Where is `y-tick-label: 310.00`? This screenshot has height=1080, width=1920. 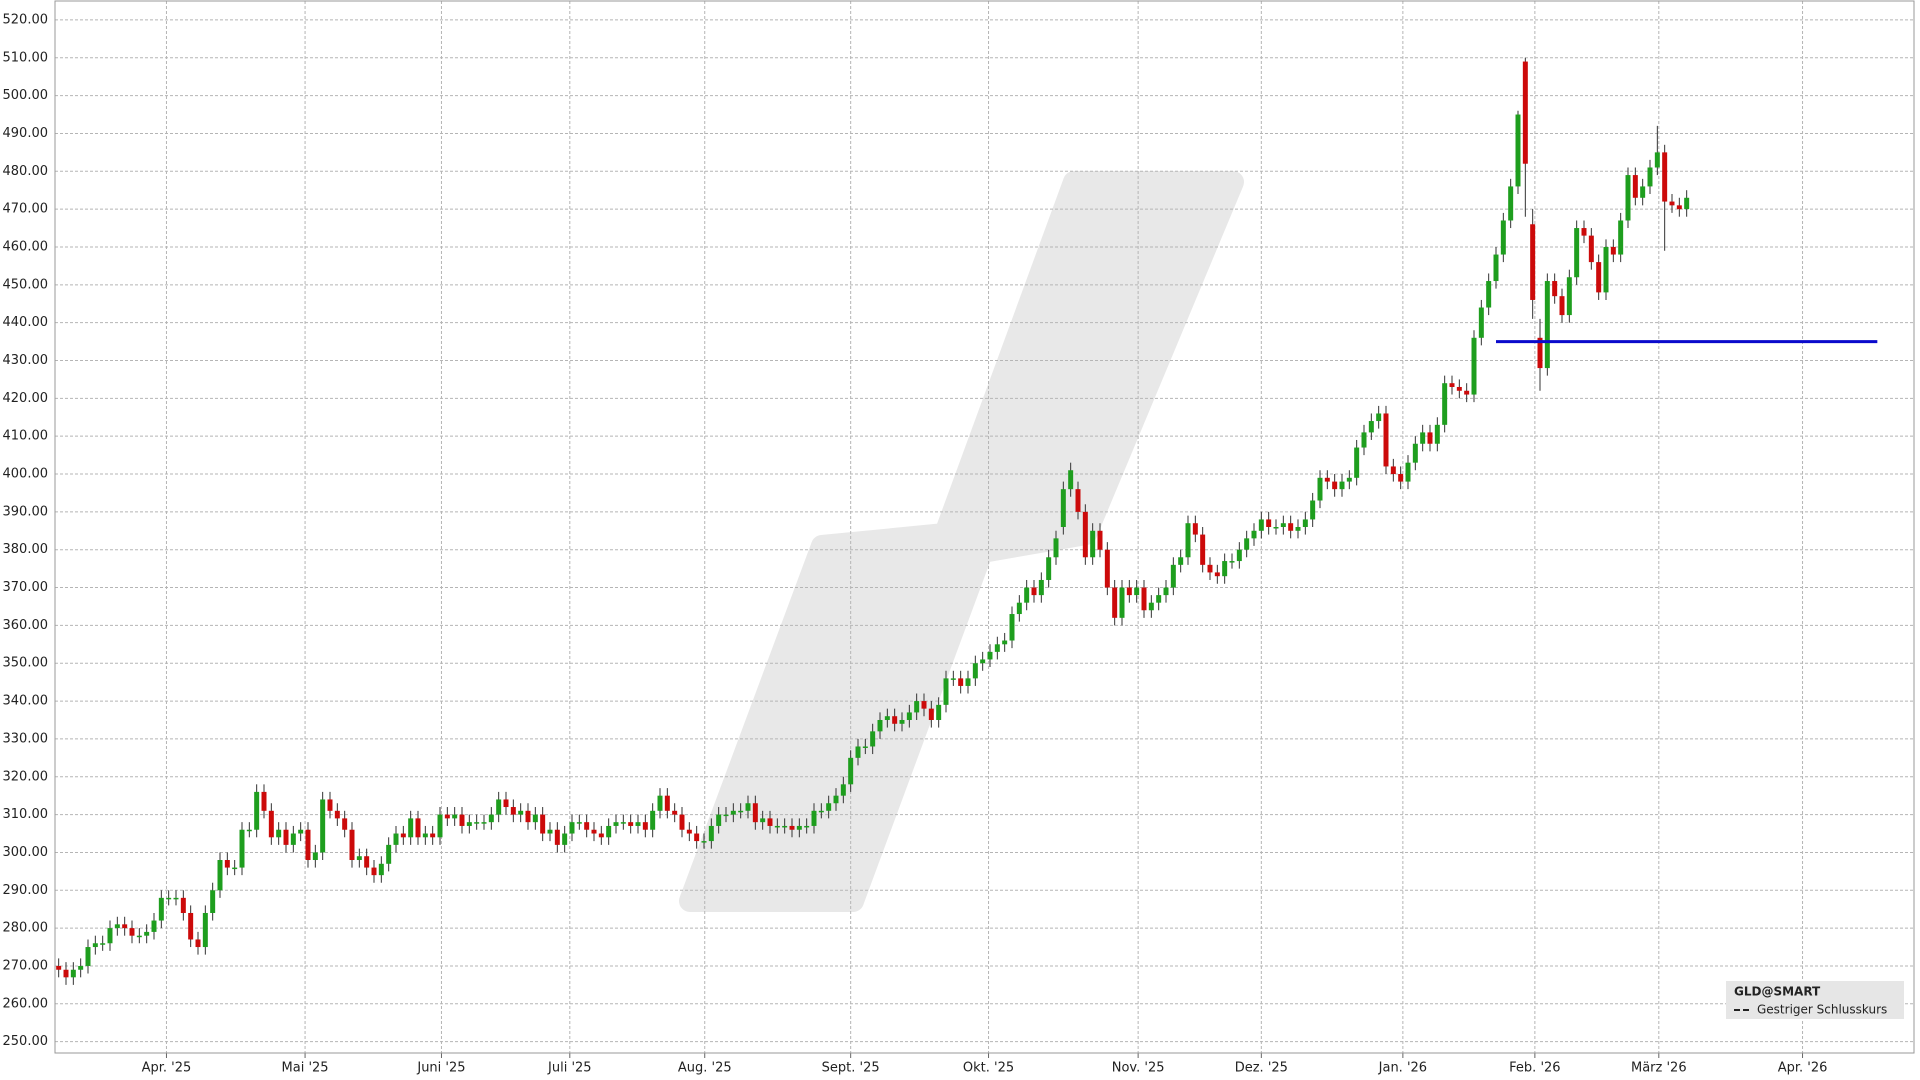
y-tick-label: 310.00 is located at coordinates (26, 814).